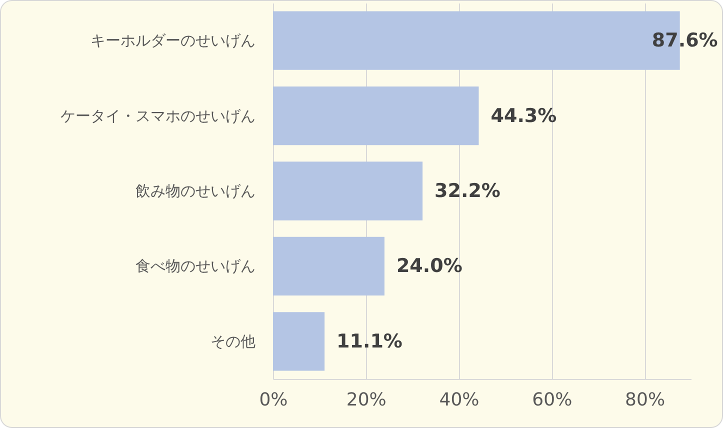 This screenshot has height=430, width=725. What do you see at coordinates (173, 41) in the screenshot?
I see `y-tick-label: キーホルダーのせいげん` at bounding box center [173, 41].